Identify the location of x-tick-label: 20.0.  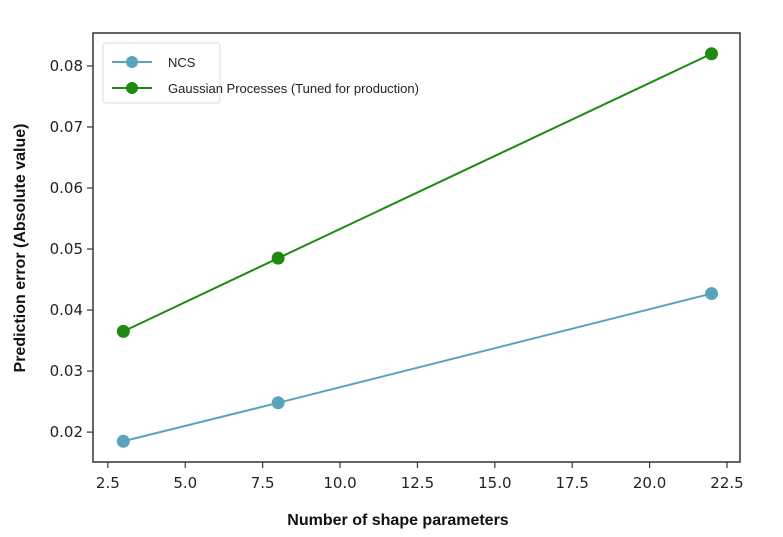
(649, 483).